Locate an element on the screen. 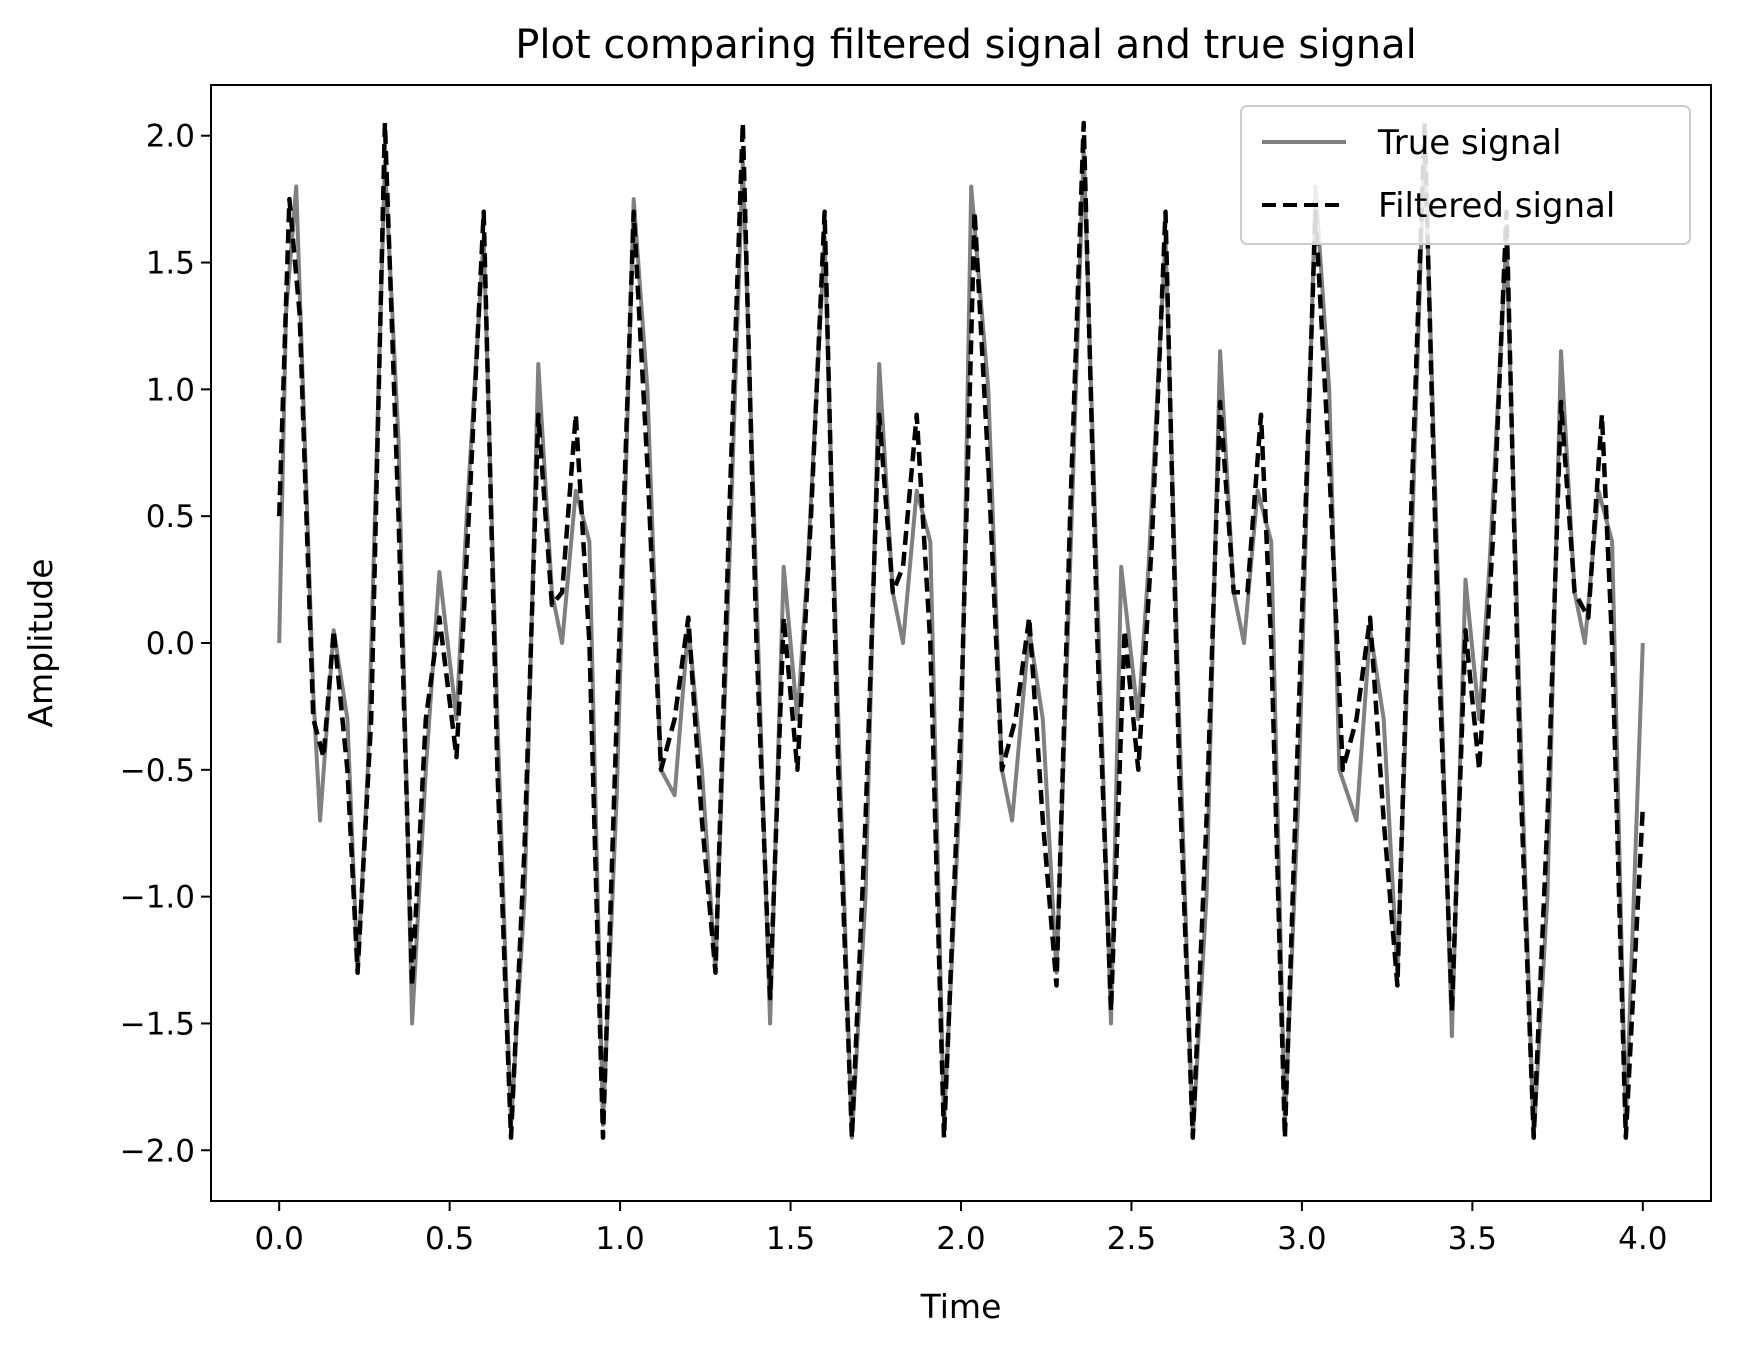  x-axis-label: Time is located at coordinates (961, 1306).